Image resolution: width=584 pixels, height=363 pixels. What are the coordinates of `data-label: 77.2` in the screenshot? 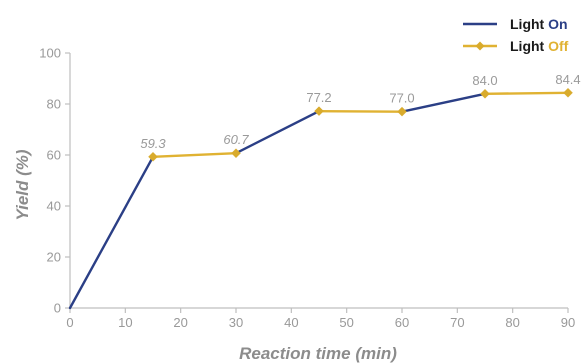 It's located at (318, 97).